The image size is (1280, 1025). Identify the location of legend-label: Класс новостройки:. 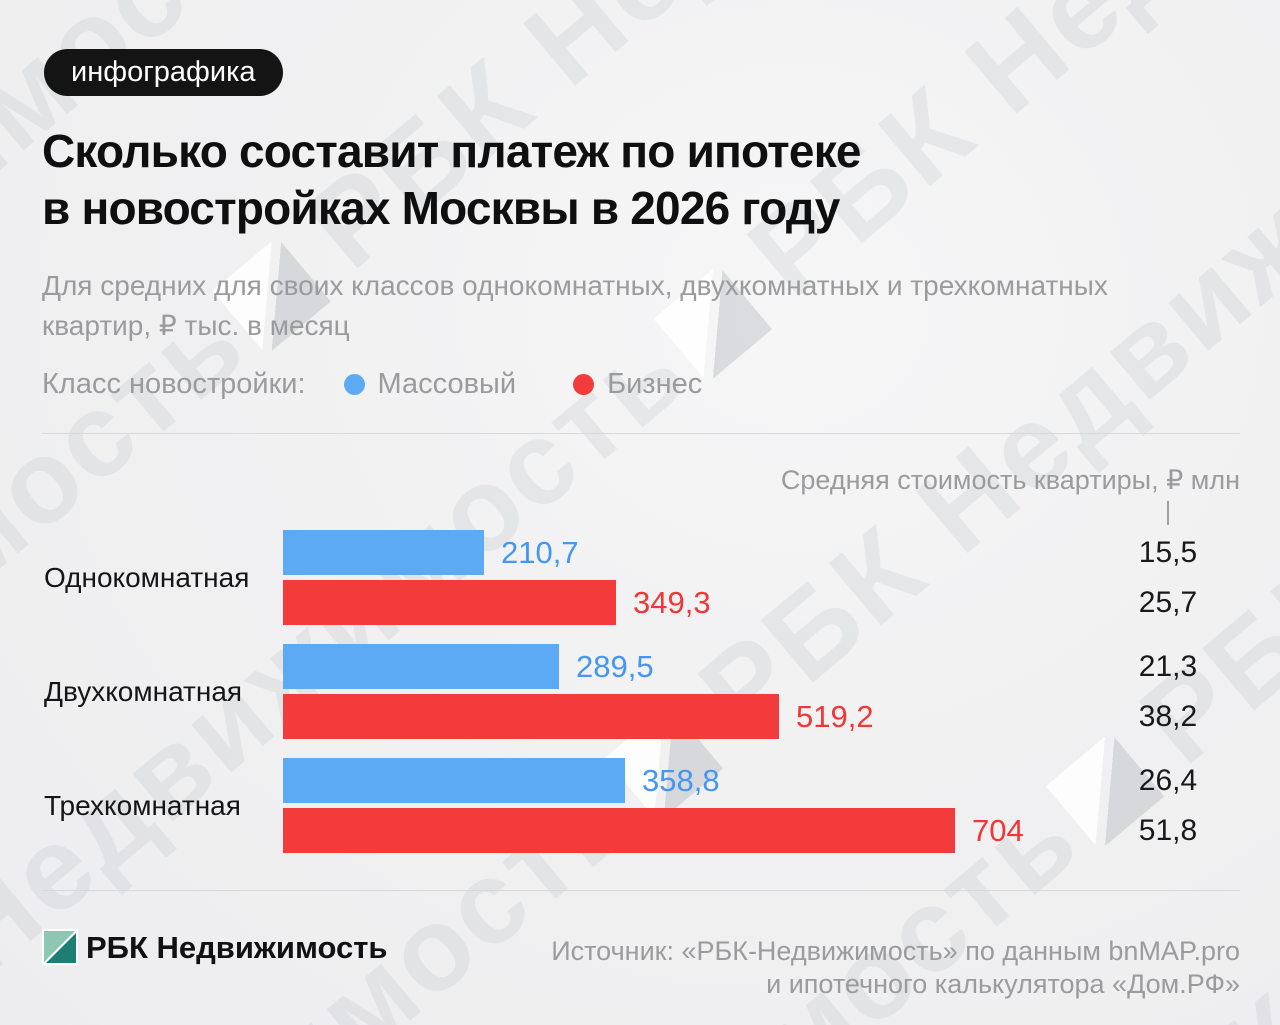
(174, 384).